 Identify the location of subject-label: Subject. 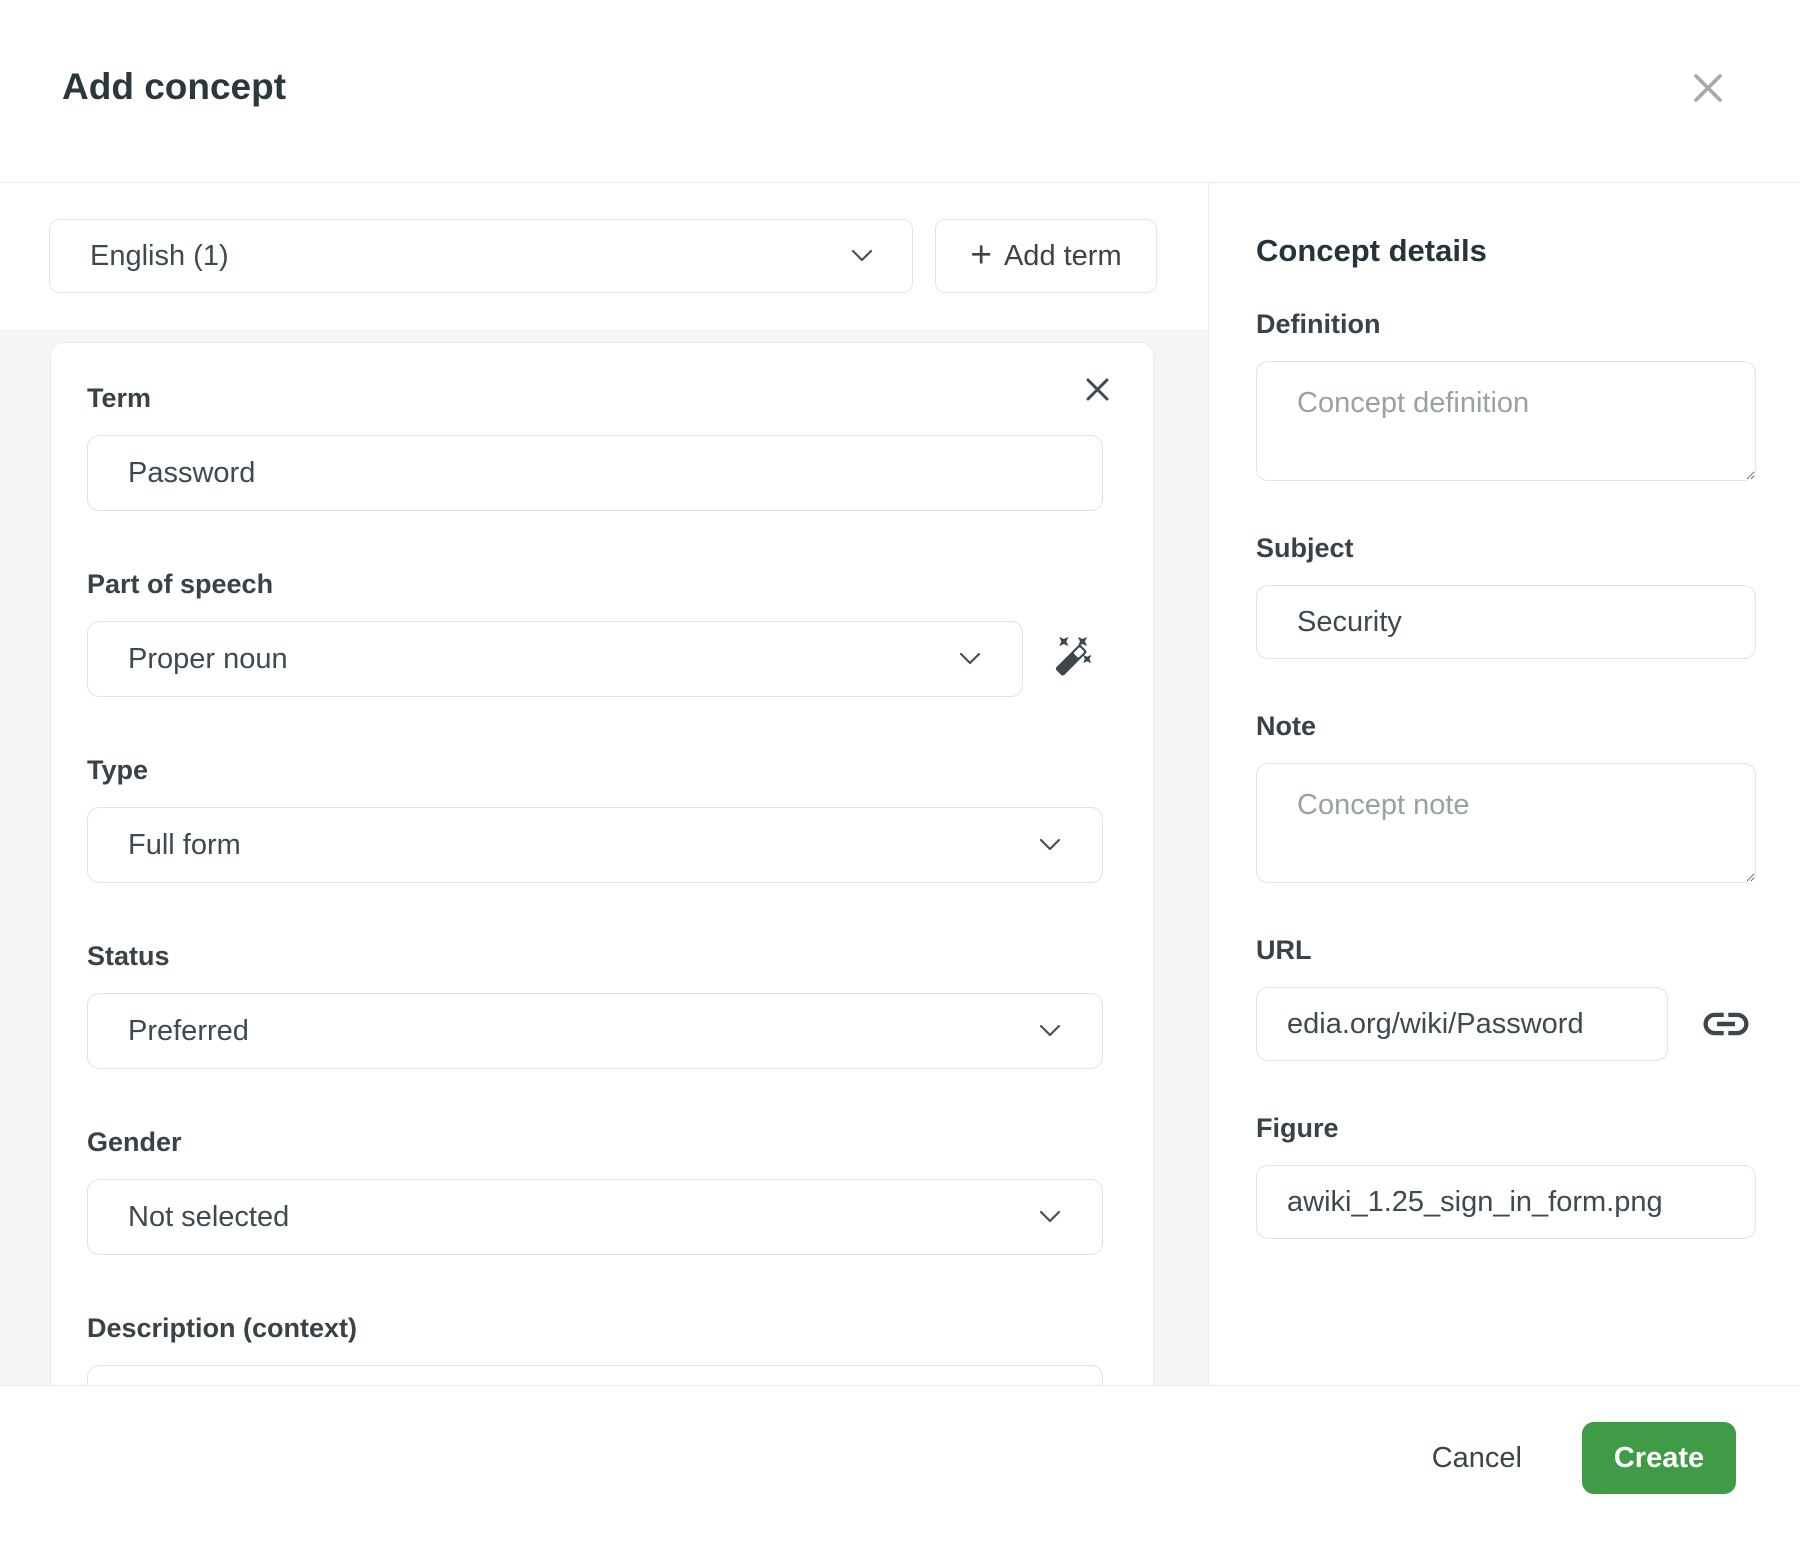
(1305, 548).